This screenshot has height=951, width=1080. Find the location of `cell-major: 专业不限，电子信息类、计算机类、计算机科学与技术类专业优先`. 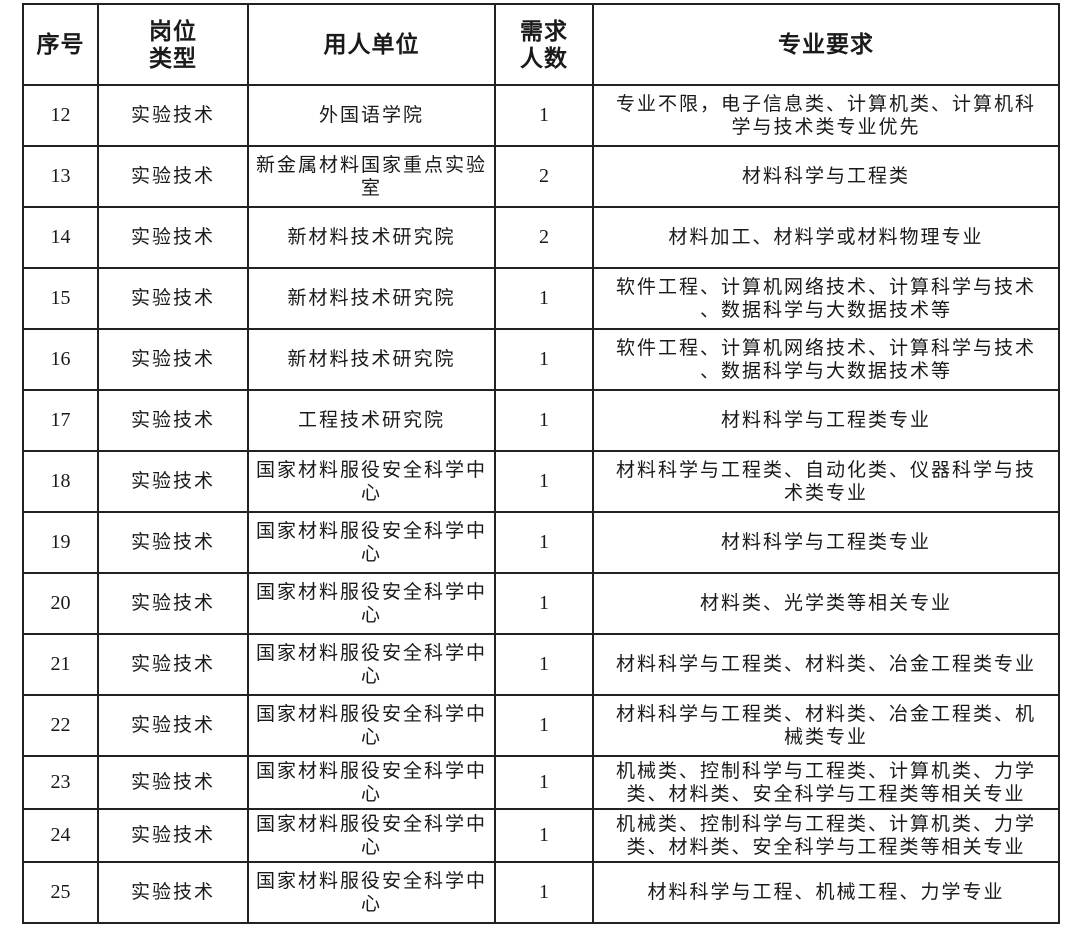

cell-major: 专业不限，电子信息类、计算机类、计算机科学与技术类专业优先 is located at coordinates (826, 115).